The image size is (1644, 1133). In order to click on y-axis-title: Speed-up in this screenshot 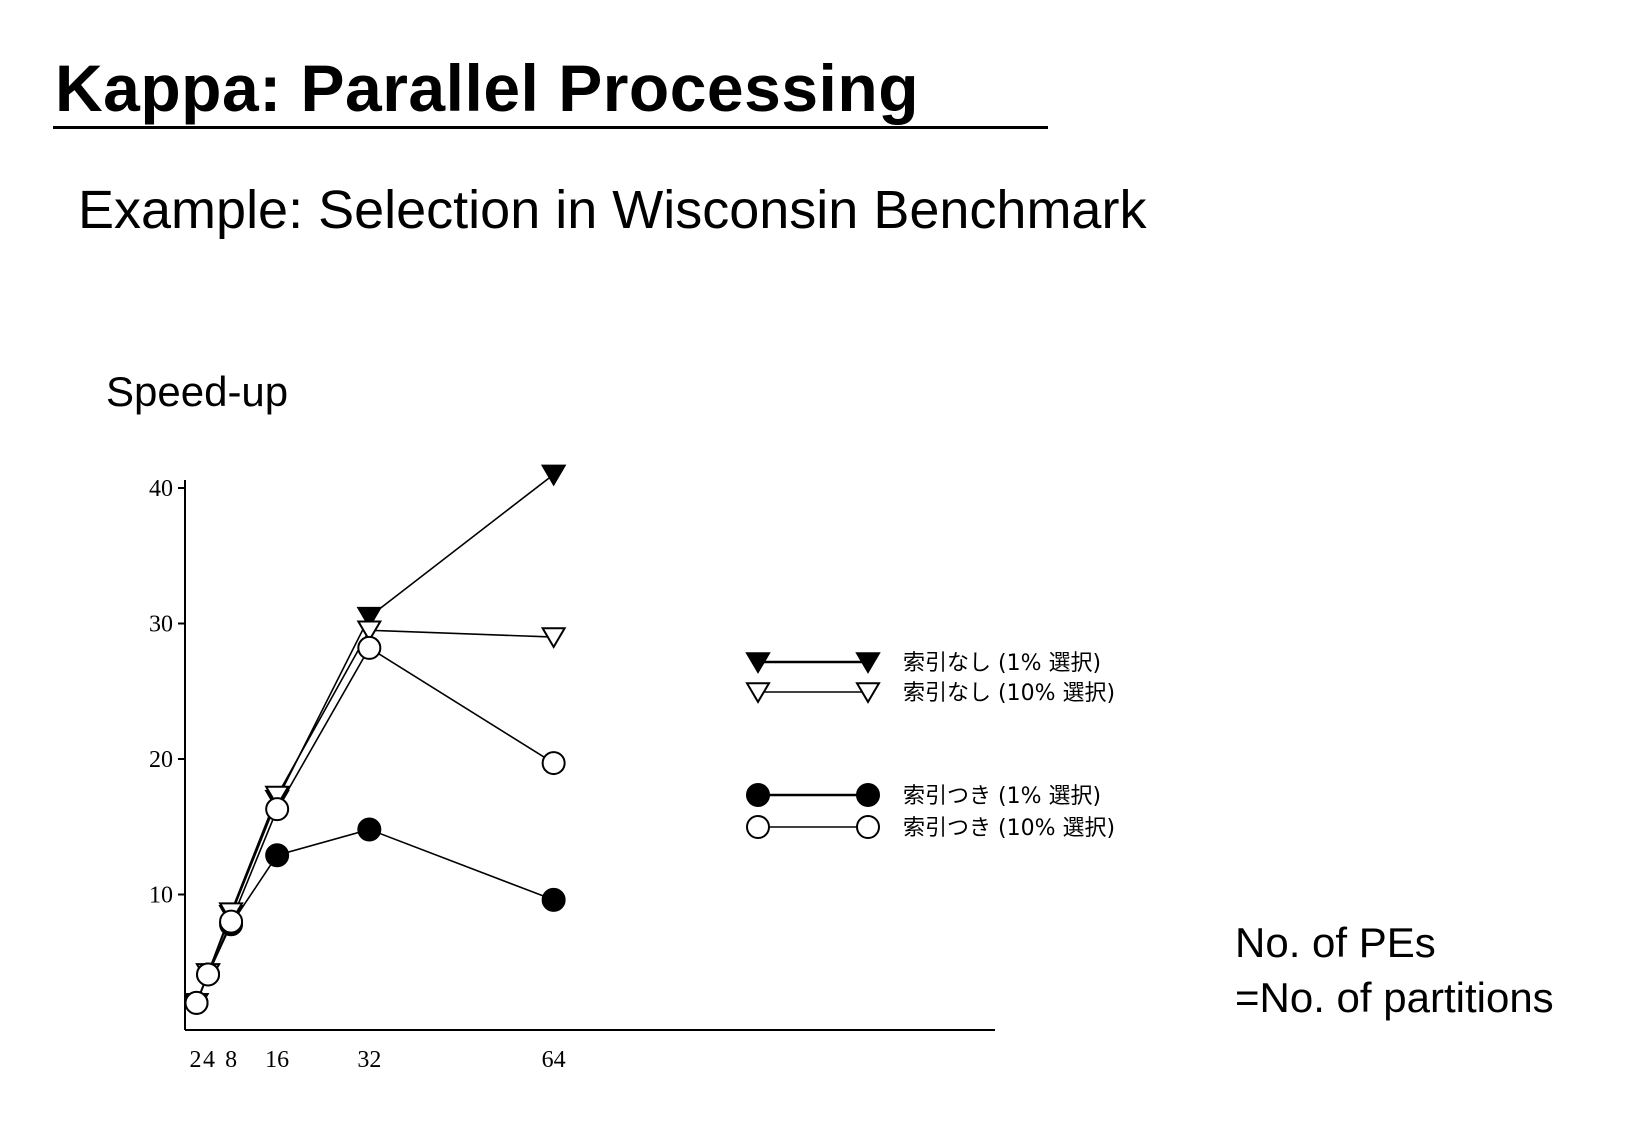, I will do `click(197, 391)`.